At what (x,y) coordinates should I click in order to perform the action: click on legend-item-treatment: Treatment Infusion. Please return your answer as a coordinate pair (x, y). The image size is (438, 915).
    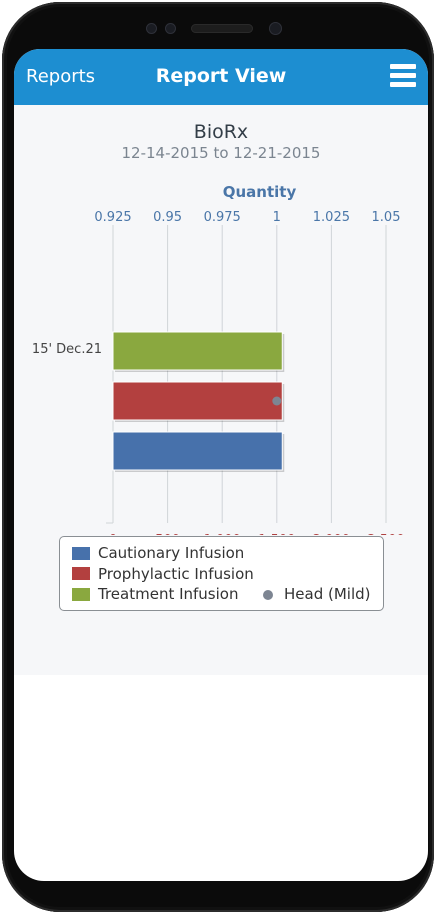
    Looking at the image, I should click on (168, 594).